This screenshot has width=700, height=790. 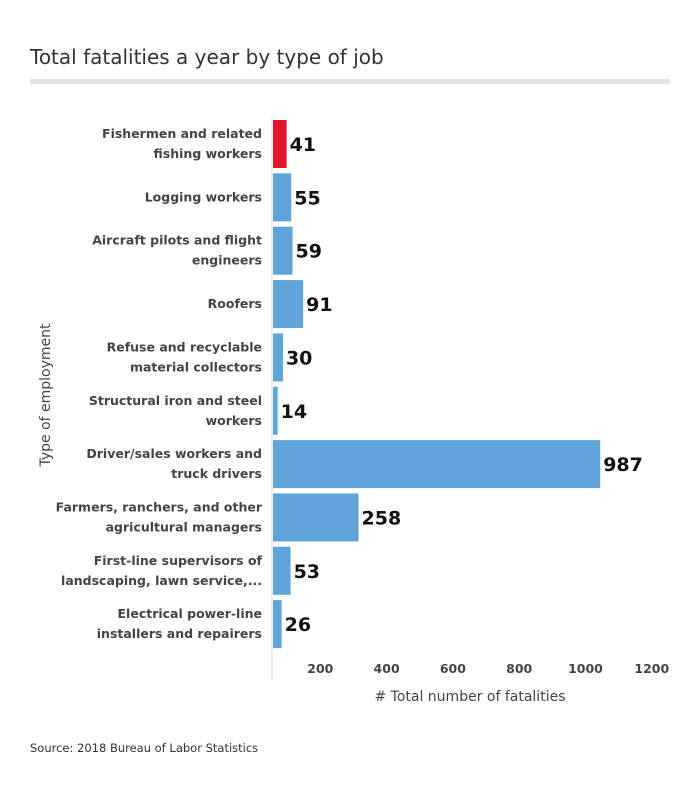 I want to click on x-axis-label: # Total number of fatalities, so click(x=469, y=697).